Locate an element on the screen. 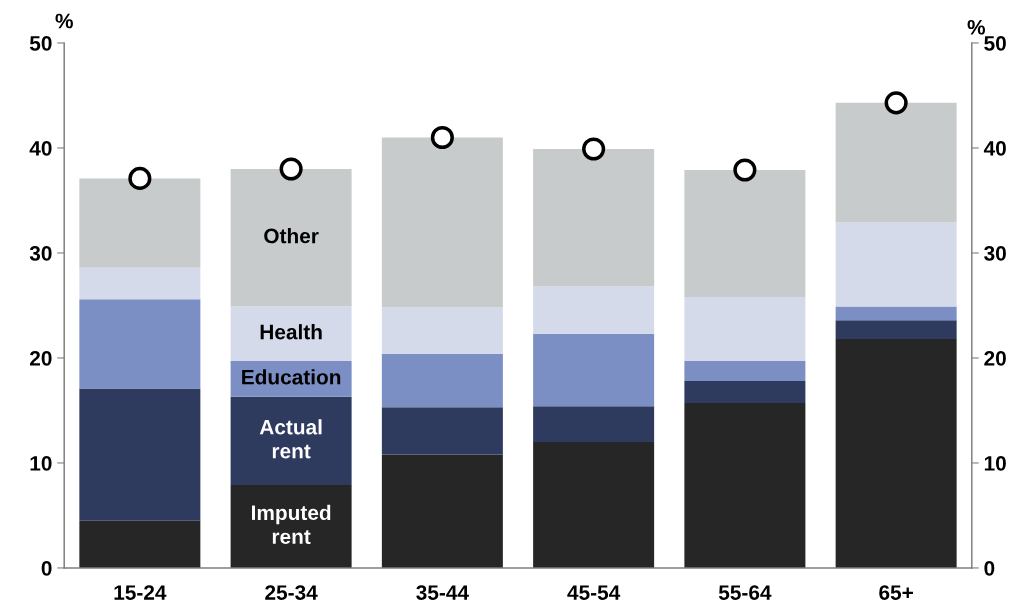  y2-tick-label: 40 is located at coordinates (994, 148).